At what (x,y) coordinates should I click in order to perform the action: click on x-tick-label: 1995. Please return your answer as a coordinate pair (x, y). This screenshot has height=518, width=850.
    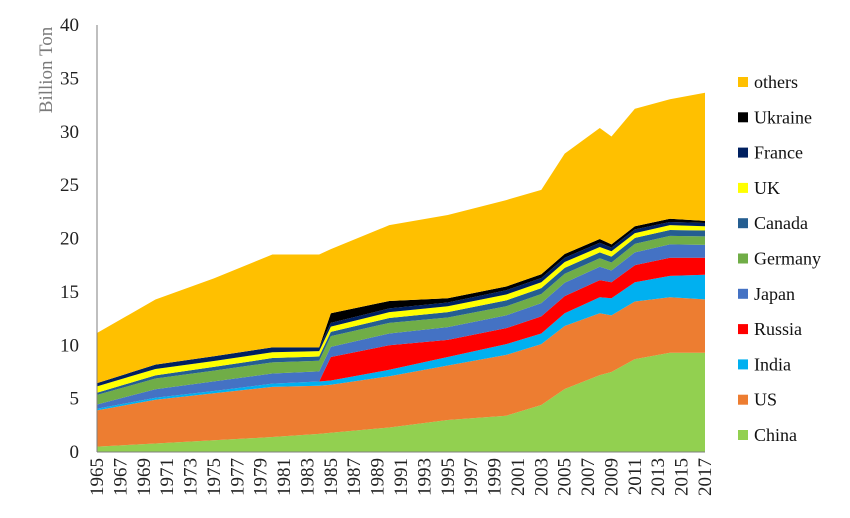
    Looking at the image, I should click on (448, 477).